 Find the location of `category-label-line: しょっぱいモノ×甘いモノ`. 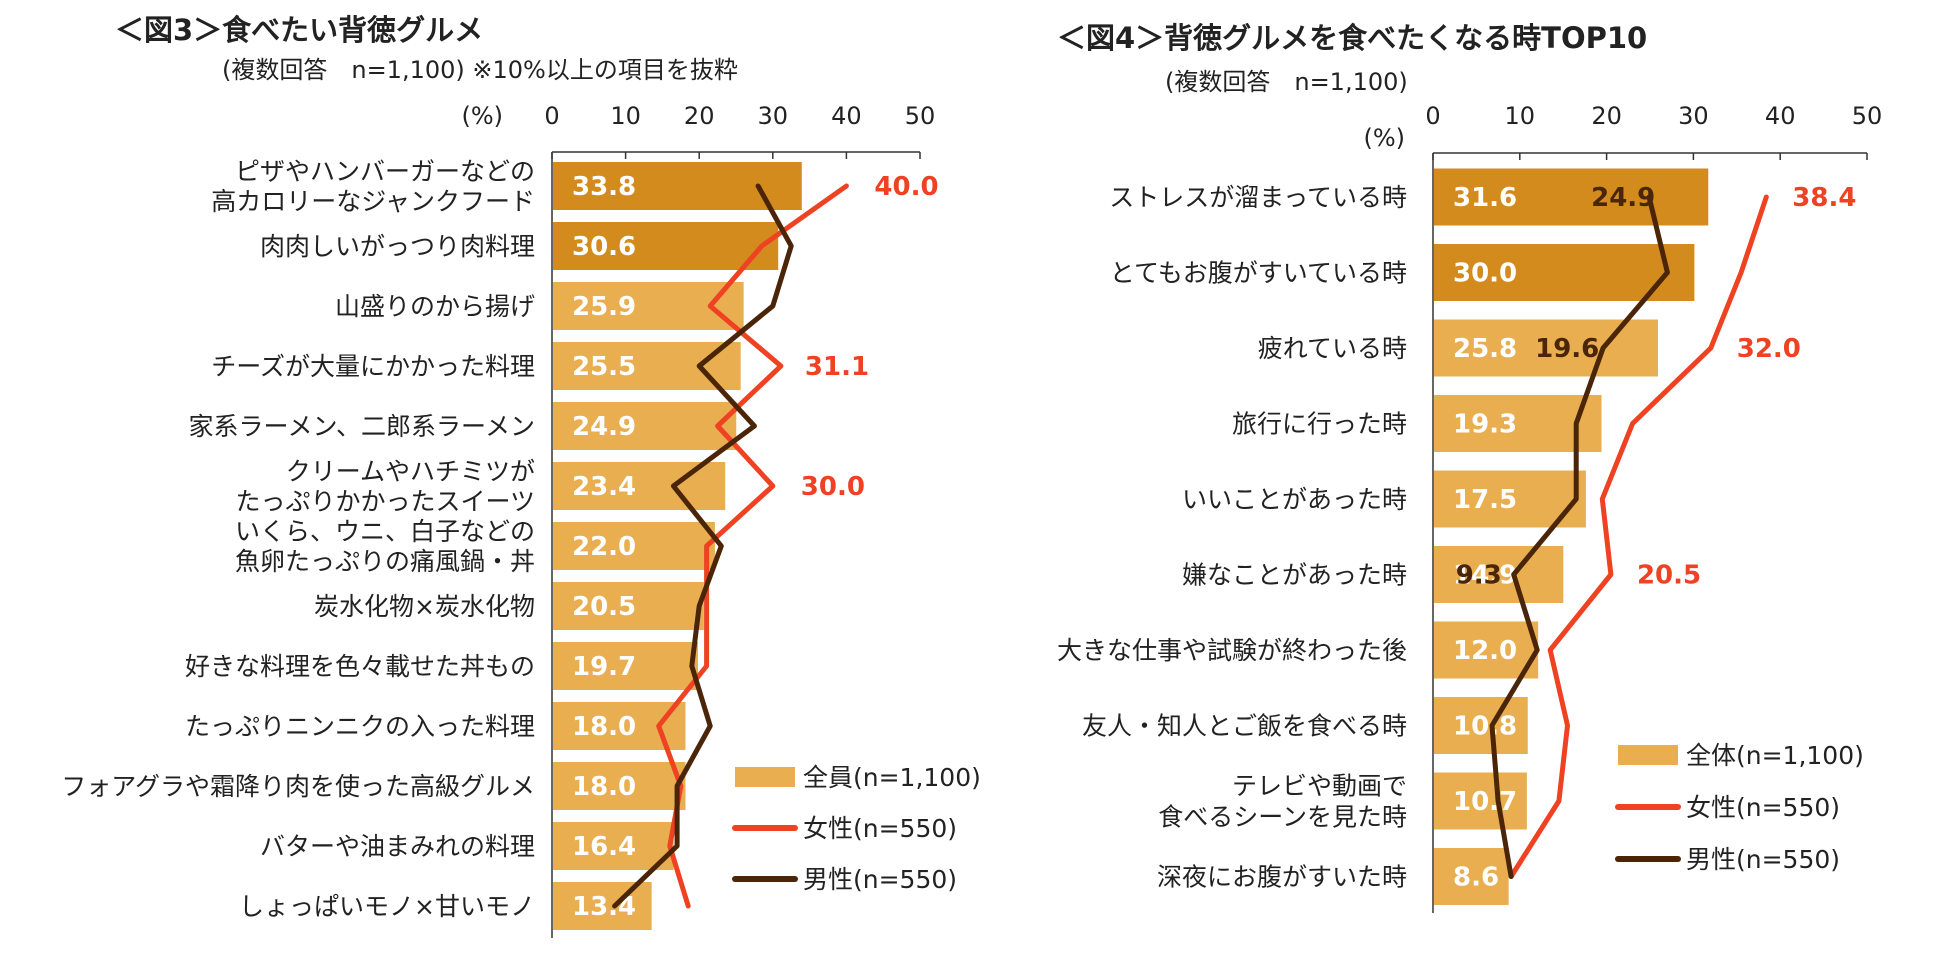

category-label-line: しょっぱいモノ×甘いモノ is located at coordinates (387, 906).